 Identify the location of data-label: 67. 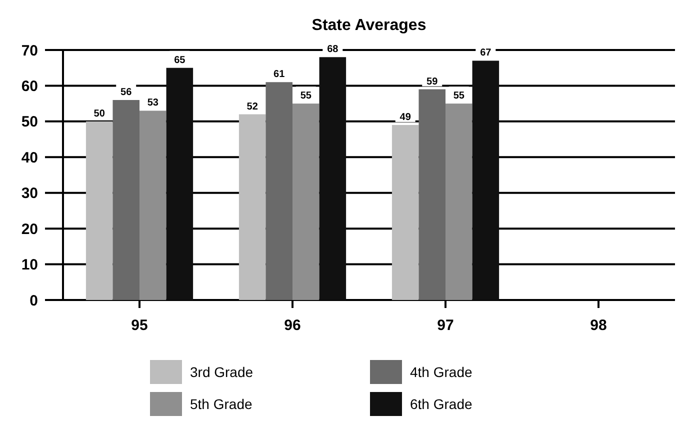
(486, 53).